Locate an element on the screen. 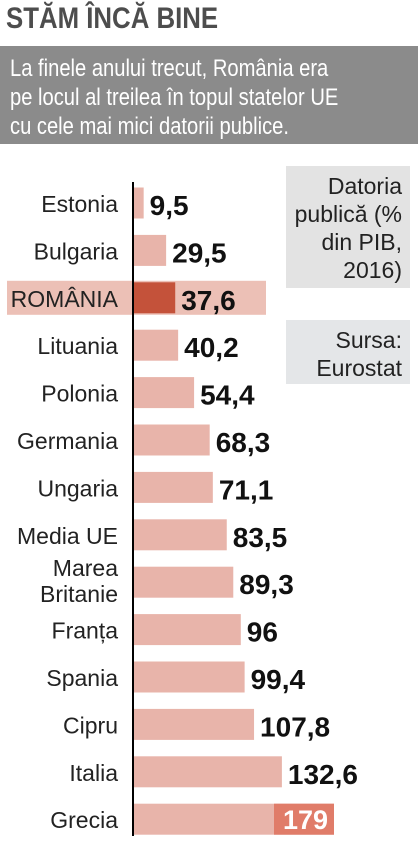 This screenshot has width=418, height=852. category-label: Marea Britanie is located at coordinates (79, 581).